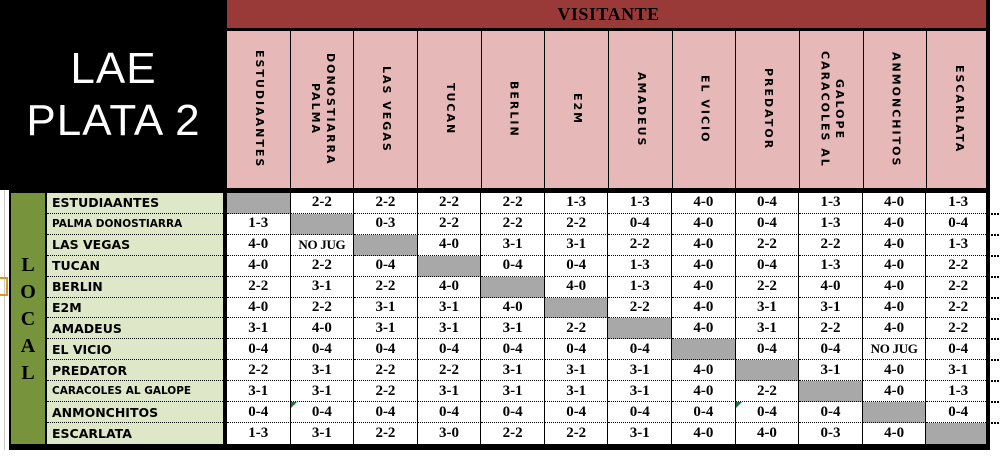 The image size is (1002, 462). I want to click on row-label-anmonchitos: ANMONCHITOS, so click(135, 413).